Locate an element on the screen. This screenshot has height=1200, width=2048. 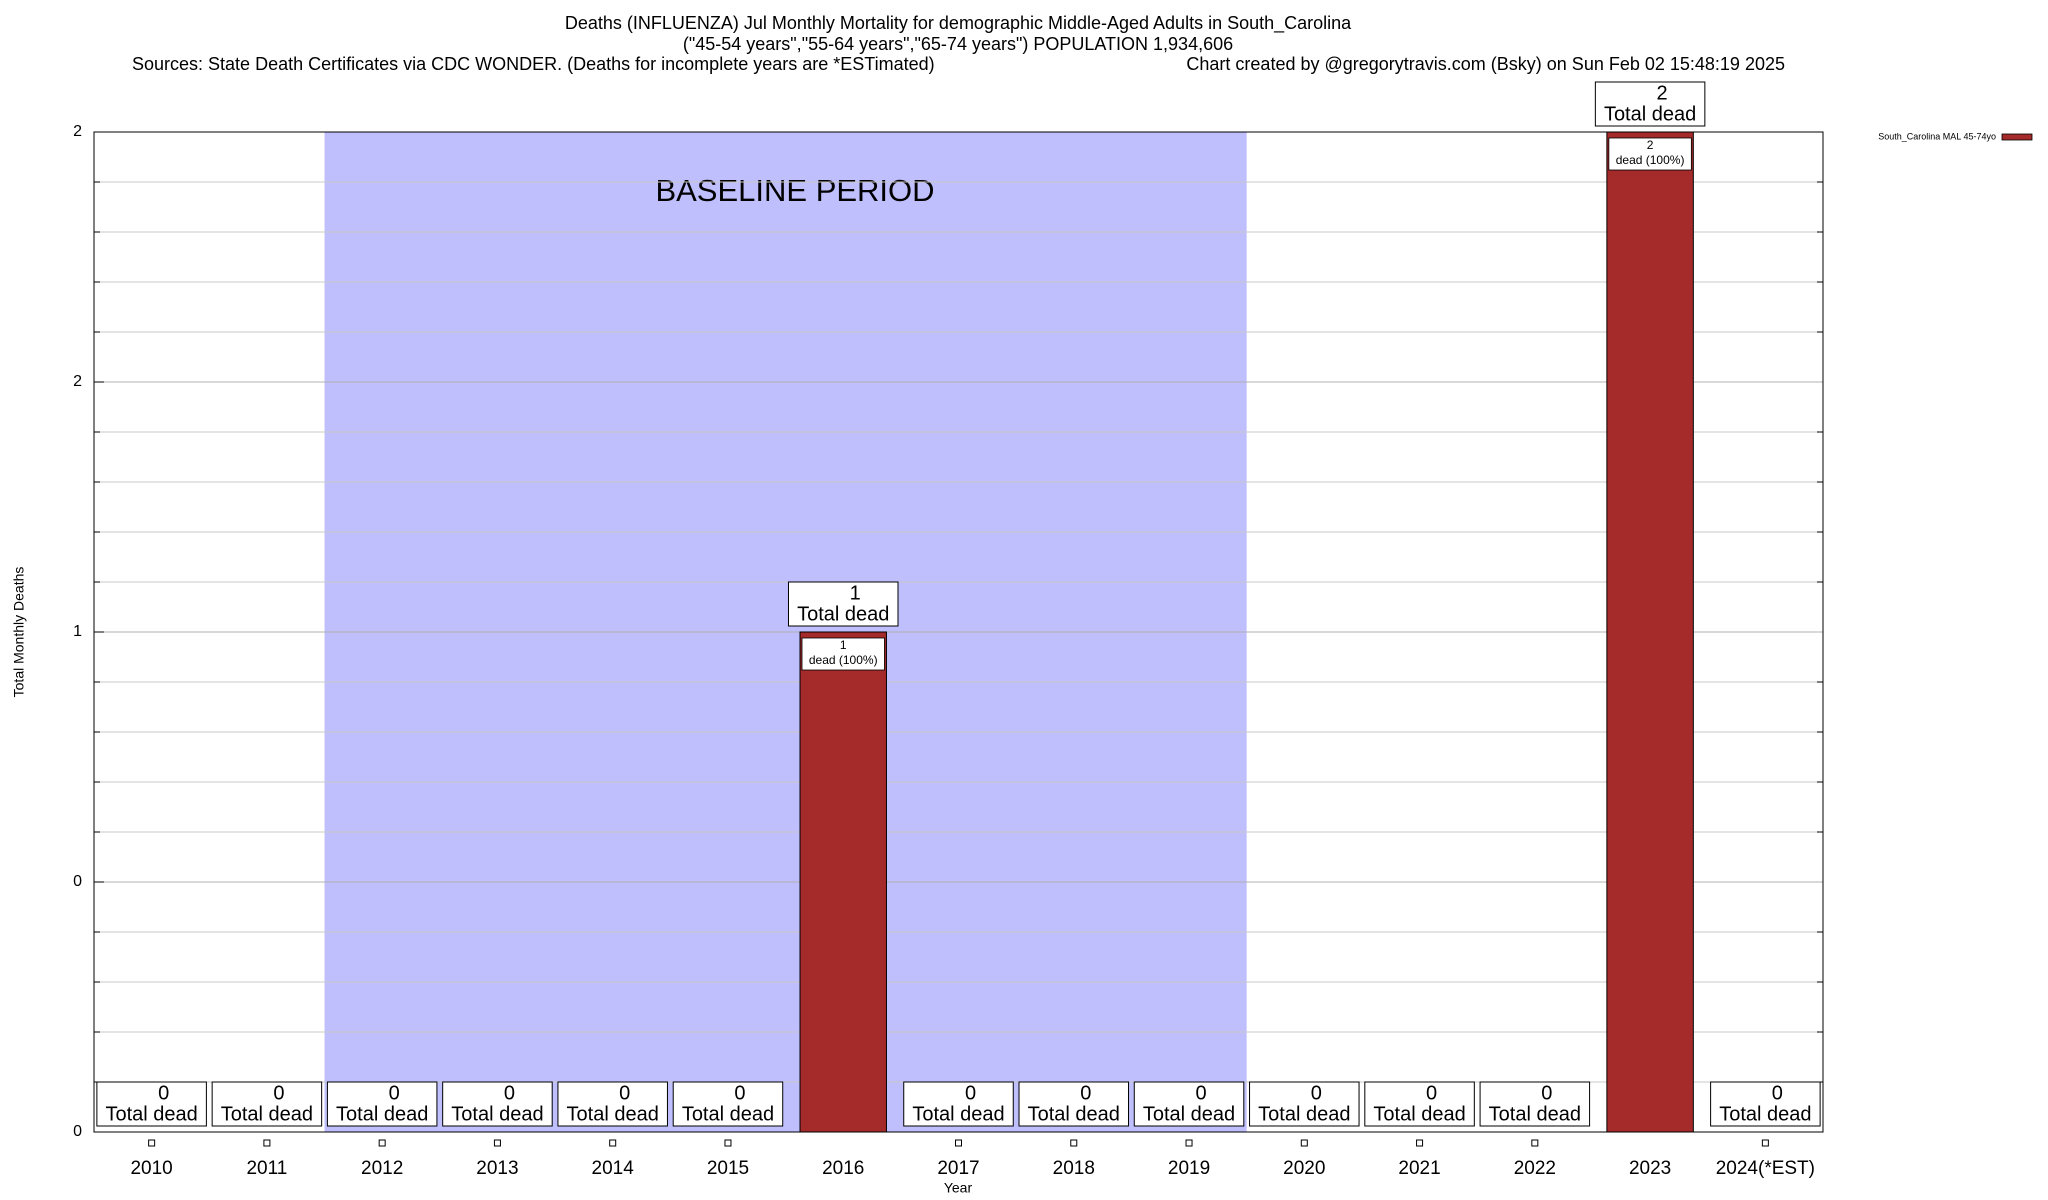
x-tick-label: 2023 is located at coordinates (1650, 1168).